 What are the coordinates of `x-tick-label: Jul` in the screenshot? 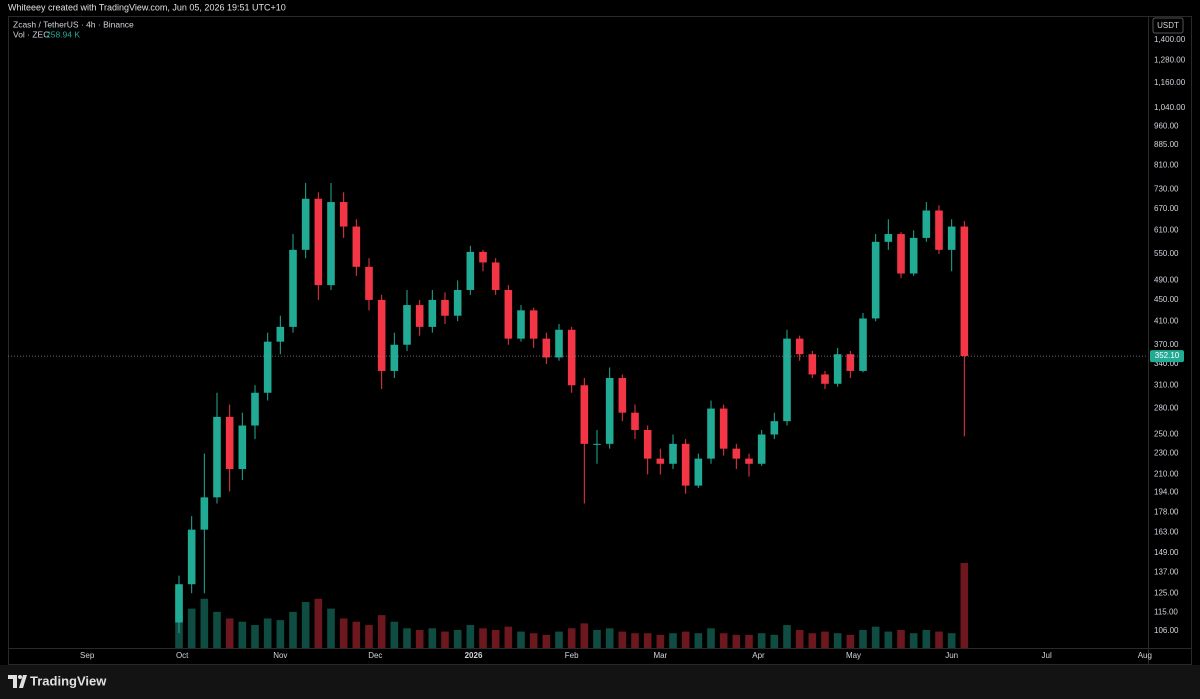 It's located at (1047, 655).